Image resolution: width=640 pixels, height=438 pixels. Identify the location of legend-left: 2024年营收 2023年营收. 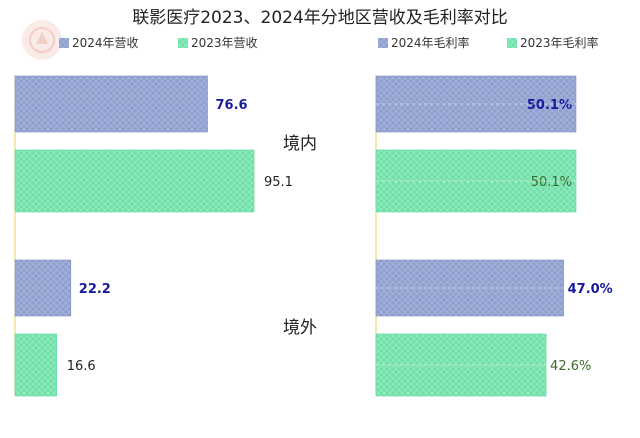
(158, 43).